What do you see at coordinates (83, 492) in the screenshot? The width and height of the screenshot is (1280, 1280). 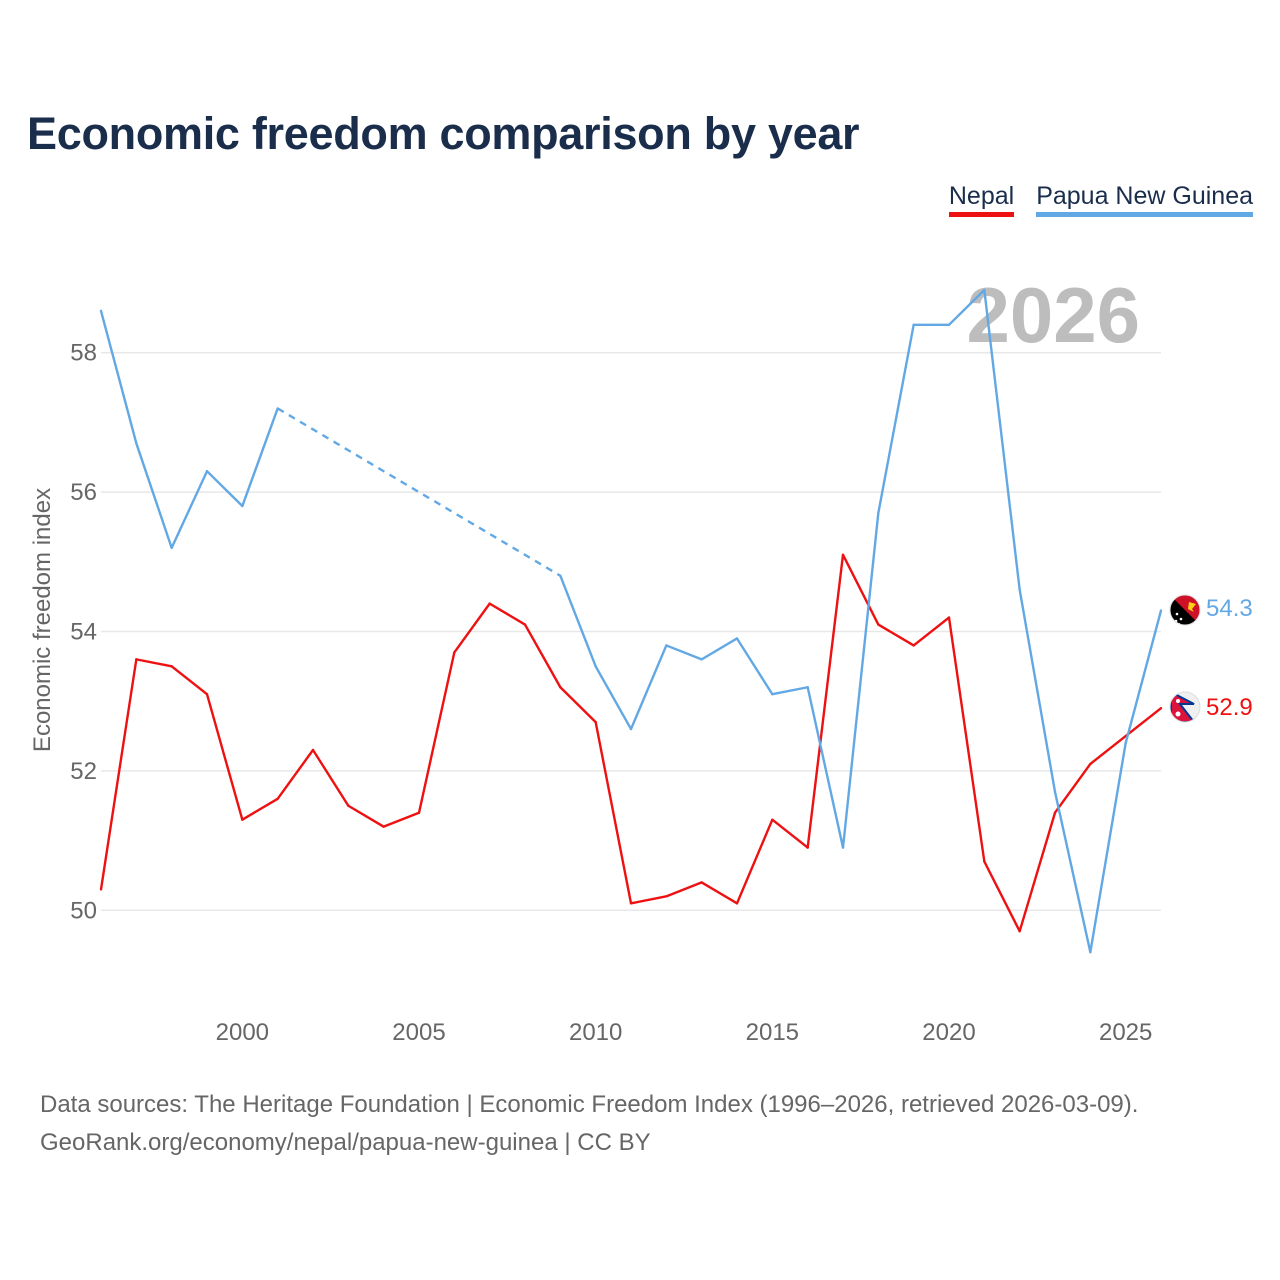 I see `y-tick-label-56: 56` at bounding box center [83, 492].